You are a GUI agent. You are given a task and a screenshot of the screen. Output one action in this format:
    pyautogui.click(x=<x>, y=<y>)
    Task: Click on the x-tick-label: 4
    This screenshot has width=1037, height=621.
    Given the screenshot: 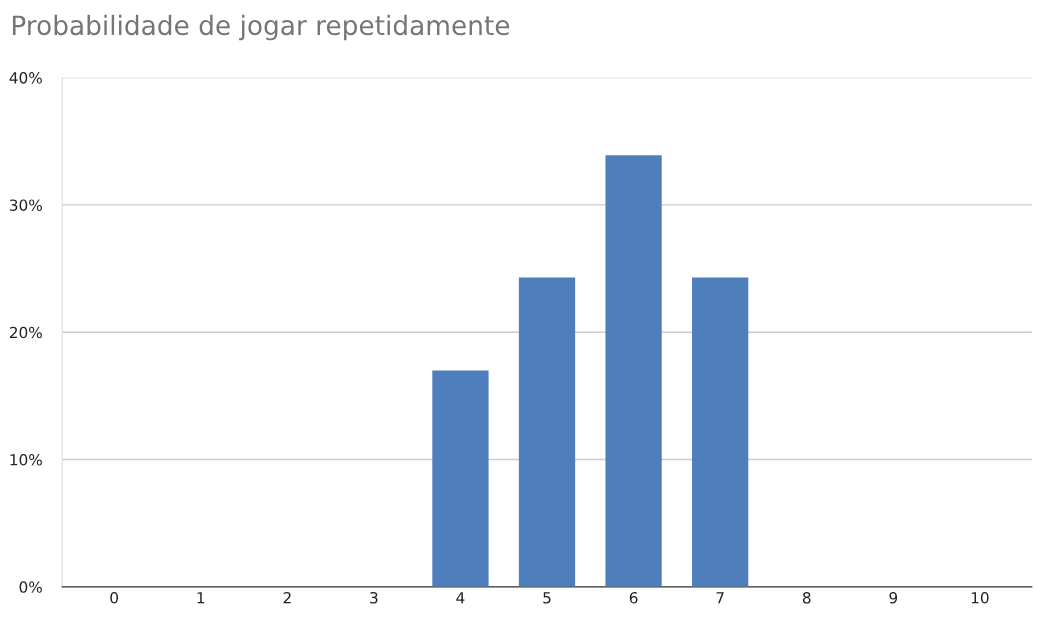 What is the action you would take?
    pyautogui.click(x=460, y=598)
    